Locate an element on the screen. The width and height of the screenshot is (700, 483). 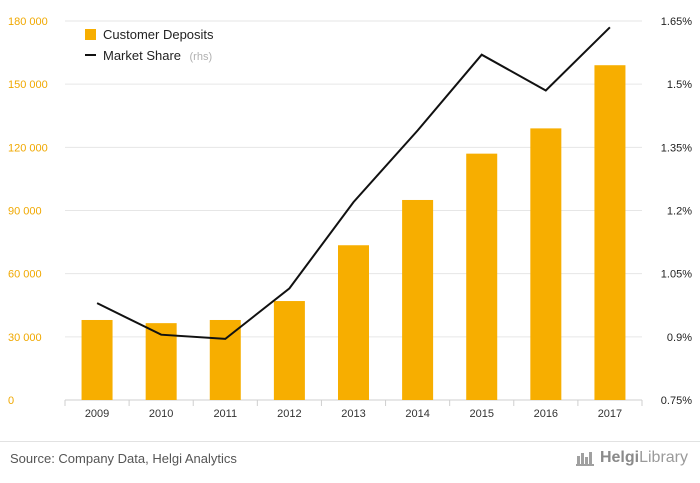
legend: Customer Deposits Market Share (rhs) is located at coordinates (149, 45).